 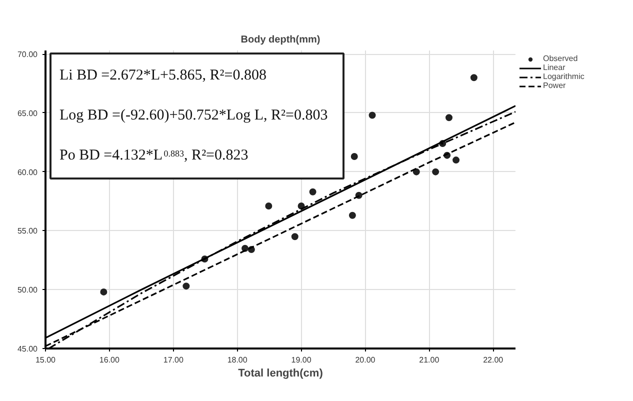 I want to click on x-tick-label: 22.00, so click(x=493, y=360).